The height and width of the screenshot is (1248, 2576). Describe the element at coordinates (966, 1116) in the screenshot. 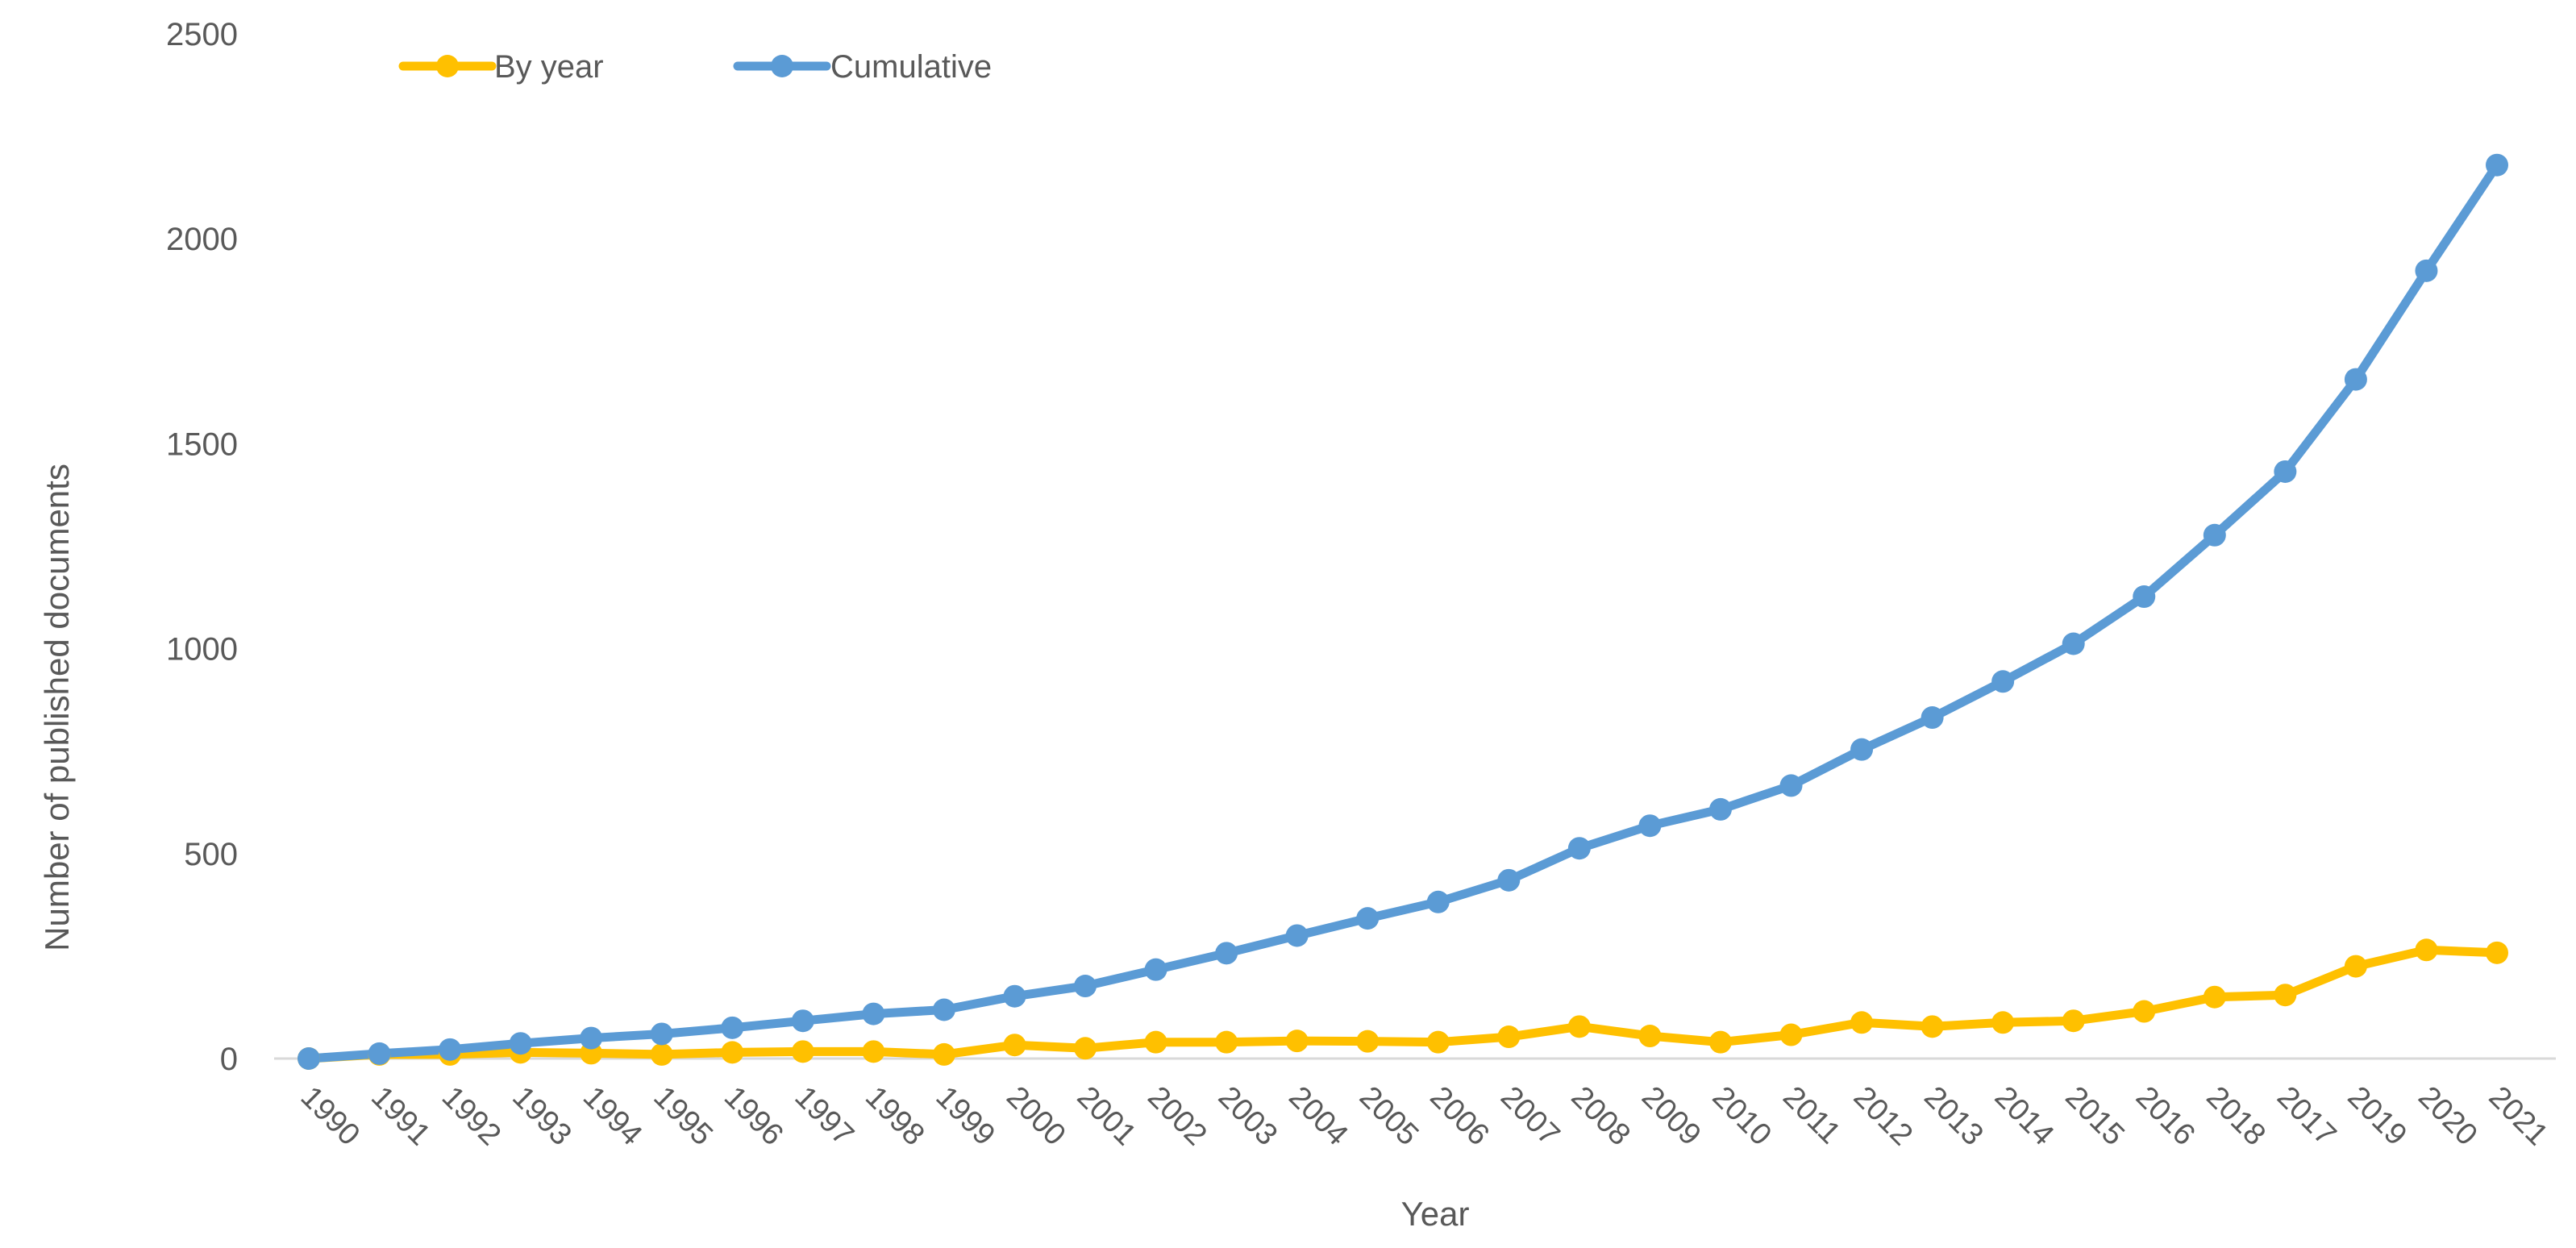

I see `x-tick-label: 1999` at that location.